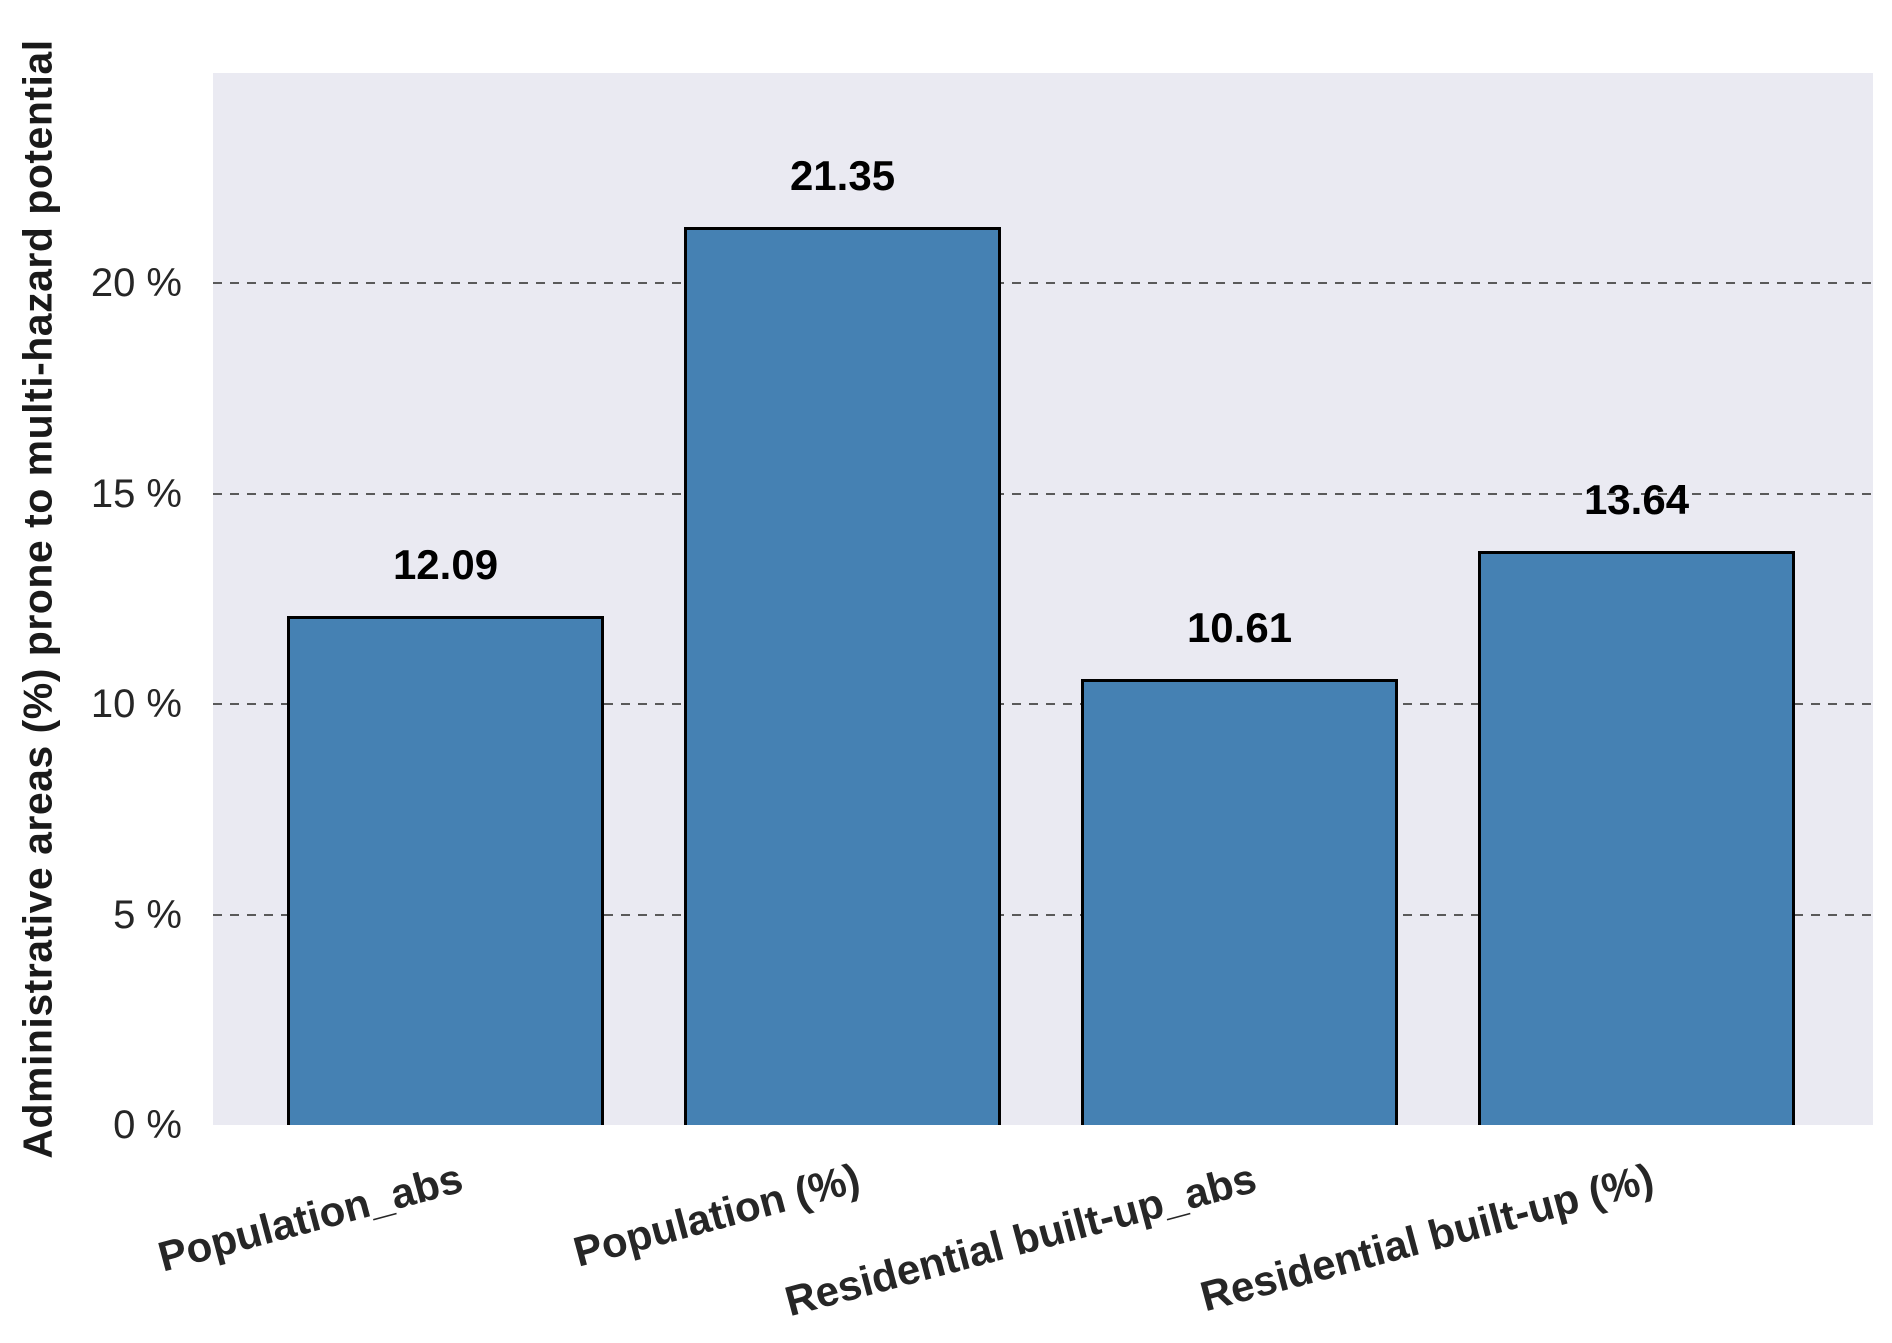  I want to click on bar-value-label: 13.64, so click(1636, 499).